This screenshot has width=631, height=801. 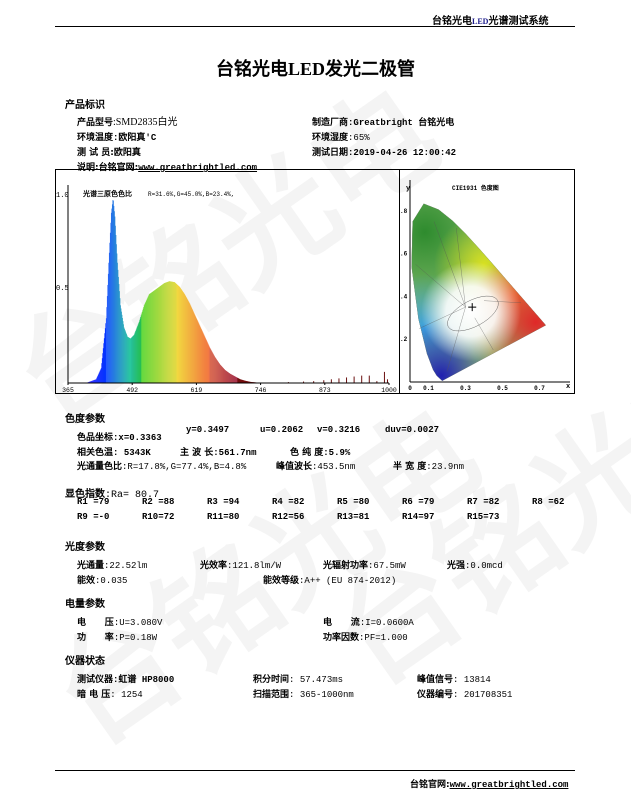 What do you see at coordinates (107, 194) in the screenshot?
I see `spectrum-title: 光谱三原色色比` at bounding box center [107, 194].